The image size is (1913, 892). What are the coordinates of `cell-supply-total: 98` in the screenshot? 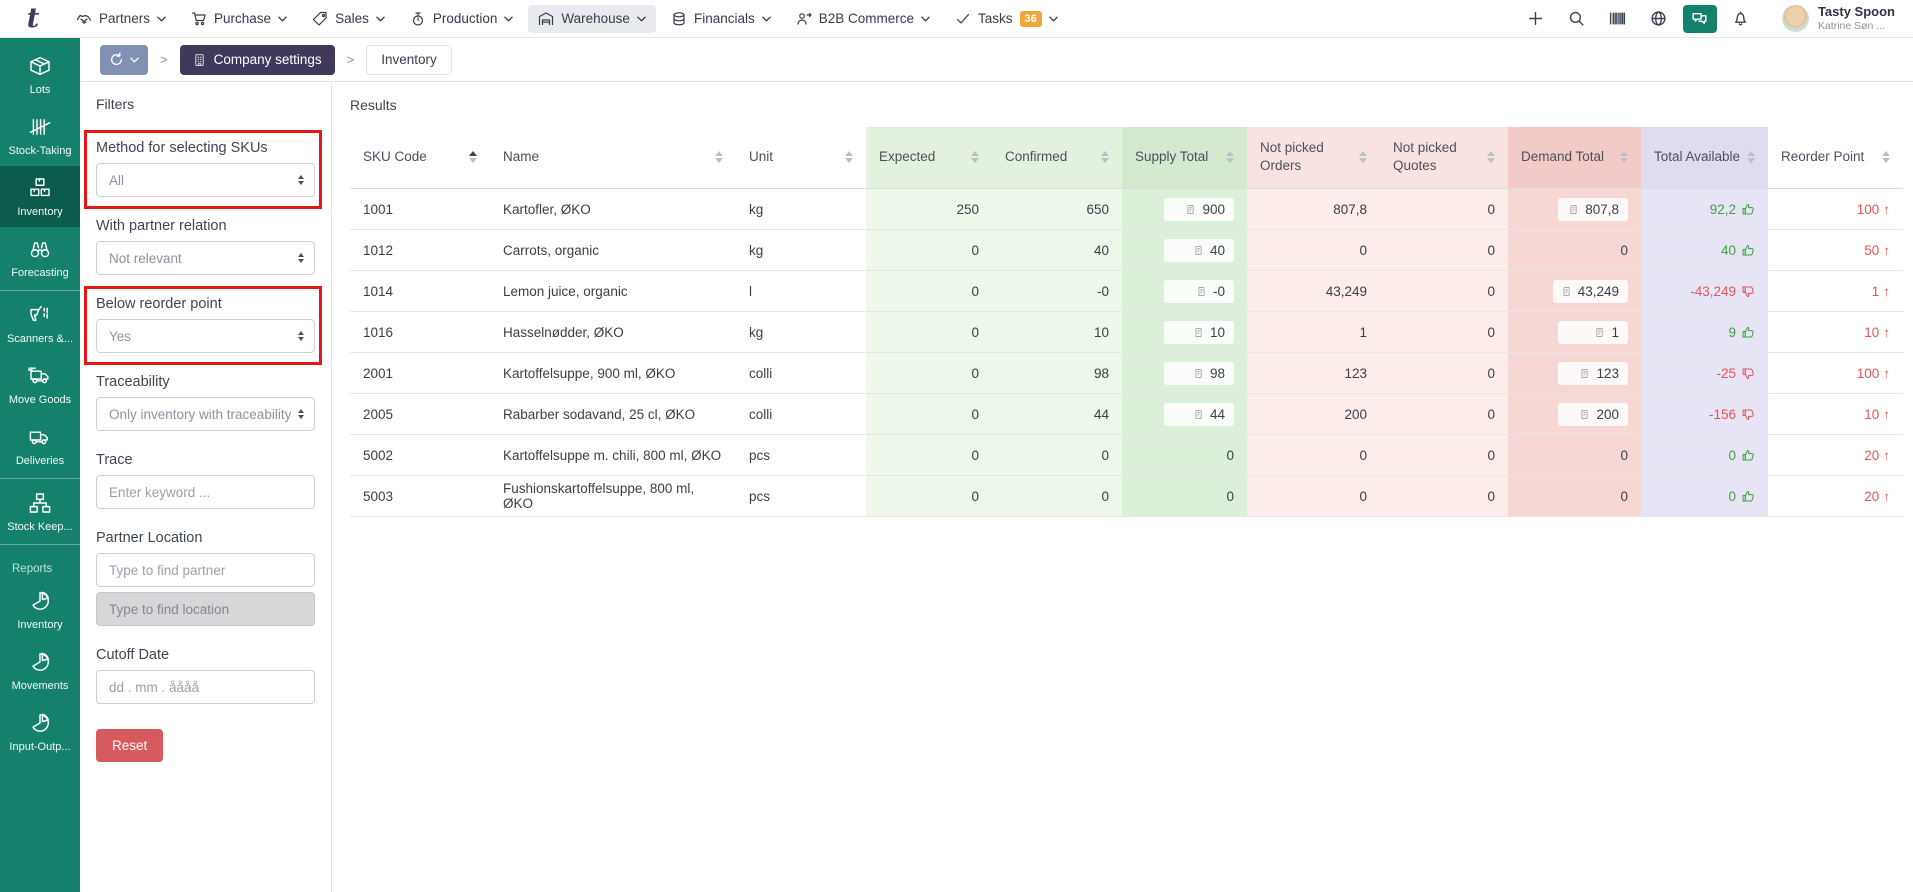 It's located at (1184, 373).